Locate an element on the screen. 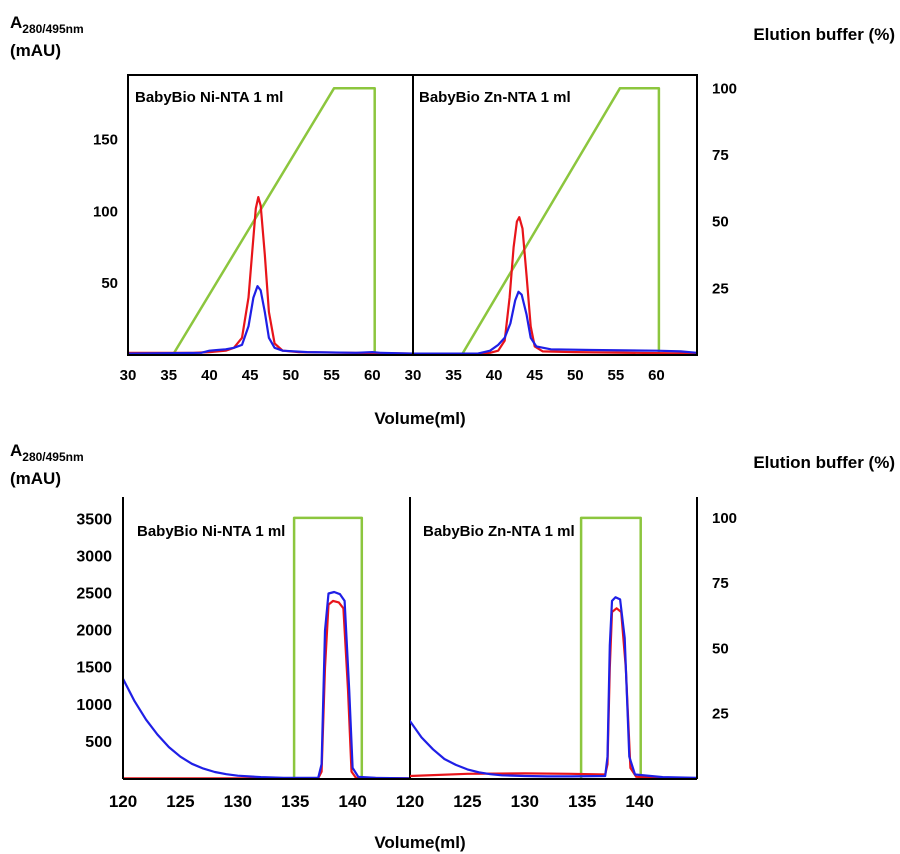 This screenshot has width=900, height=854. bottom-right-x-tick-label: 135 is located at coordinates (582, 801).